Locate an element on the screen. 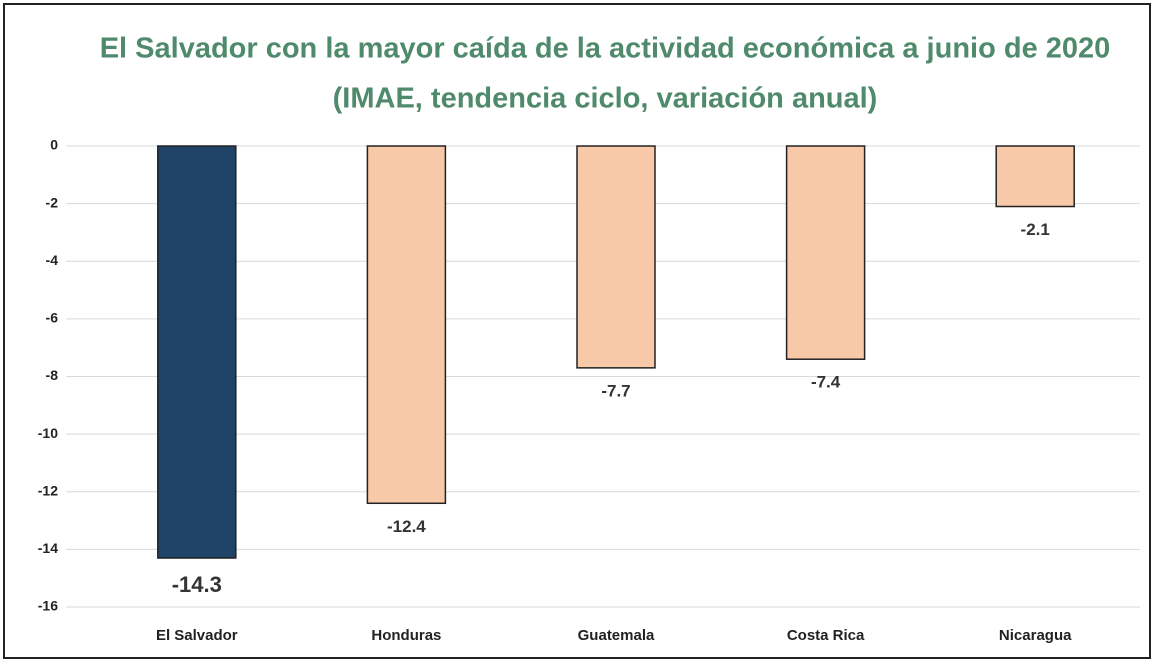 Image resolution: width=1154 pixels, height=667 pixels. value-label: -7.4 is located at coordinates (826, 382).